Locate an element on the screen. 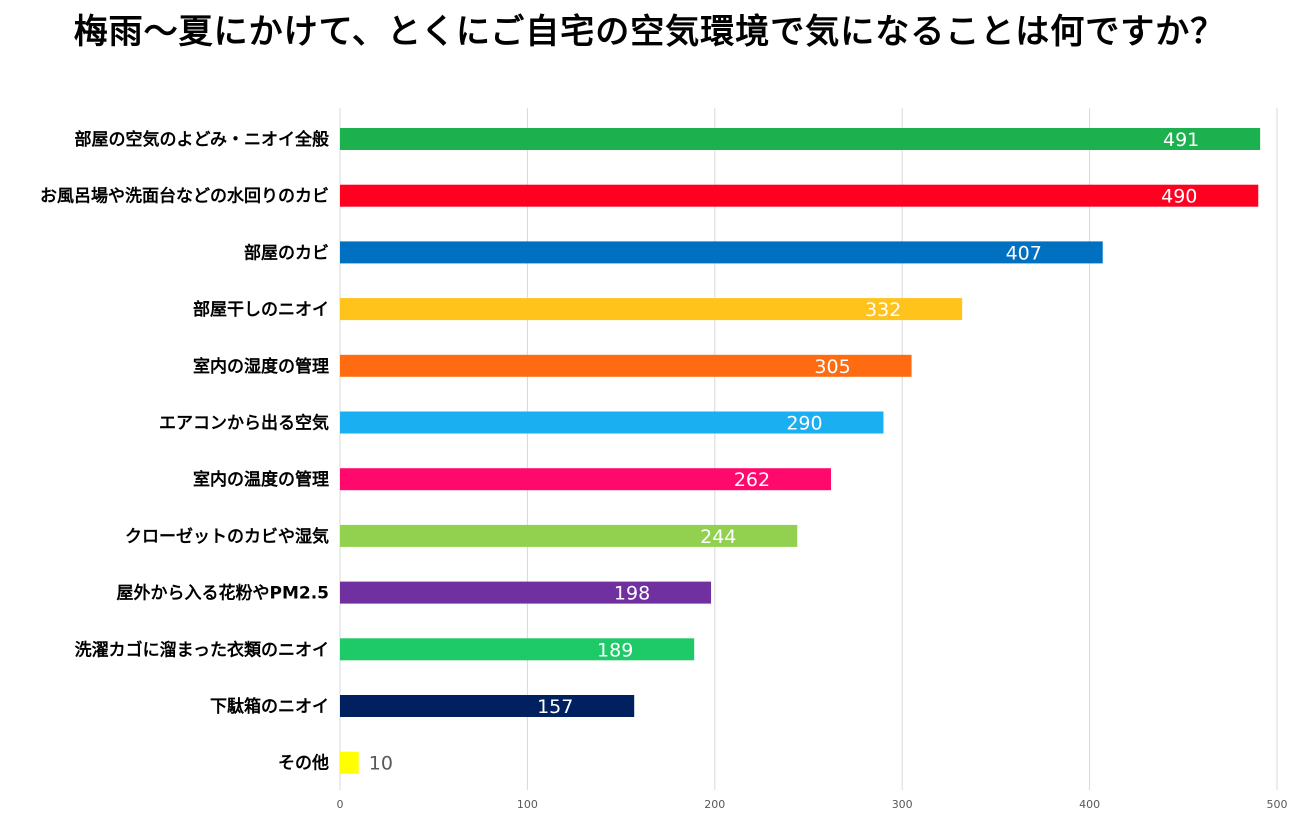 This screenshot has width=1299, height=825. data-label: 290 is located at coordinates (804, 424).